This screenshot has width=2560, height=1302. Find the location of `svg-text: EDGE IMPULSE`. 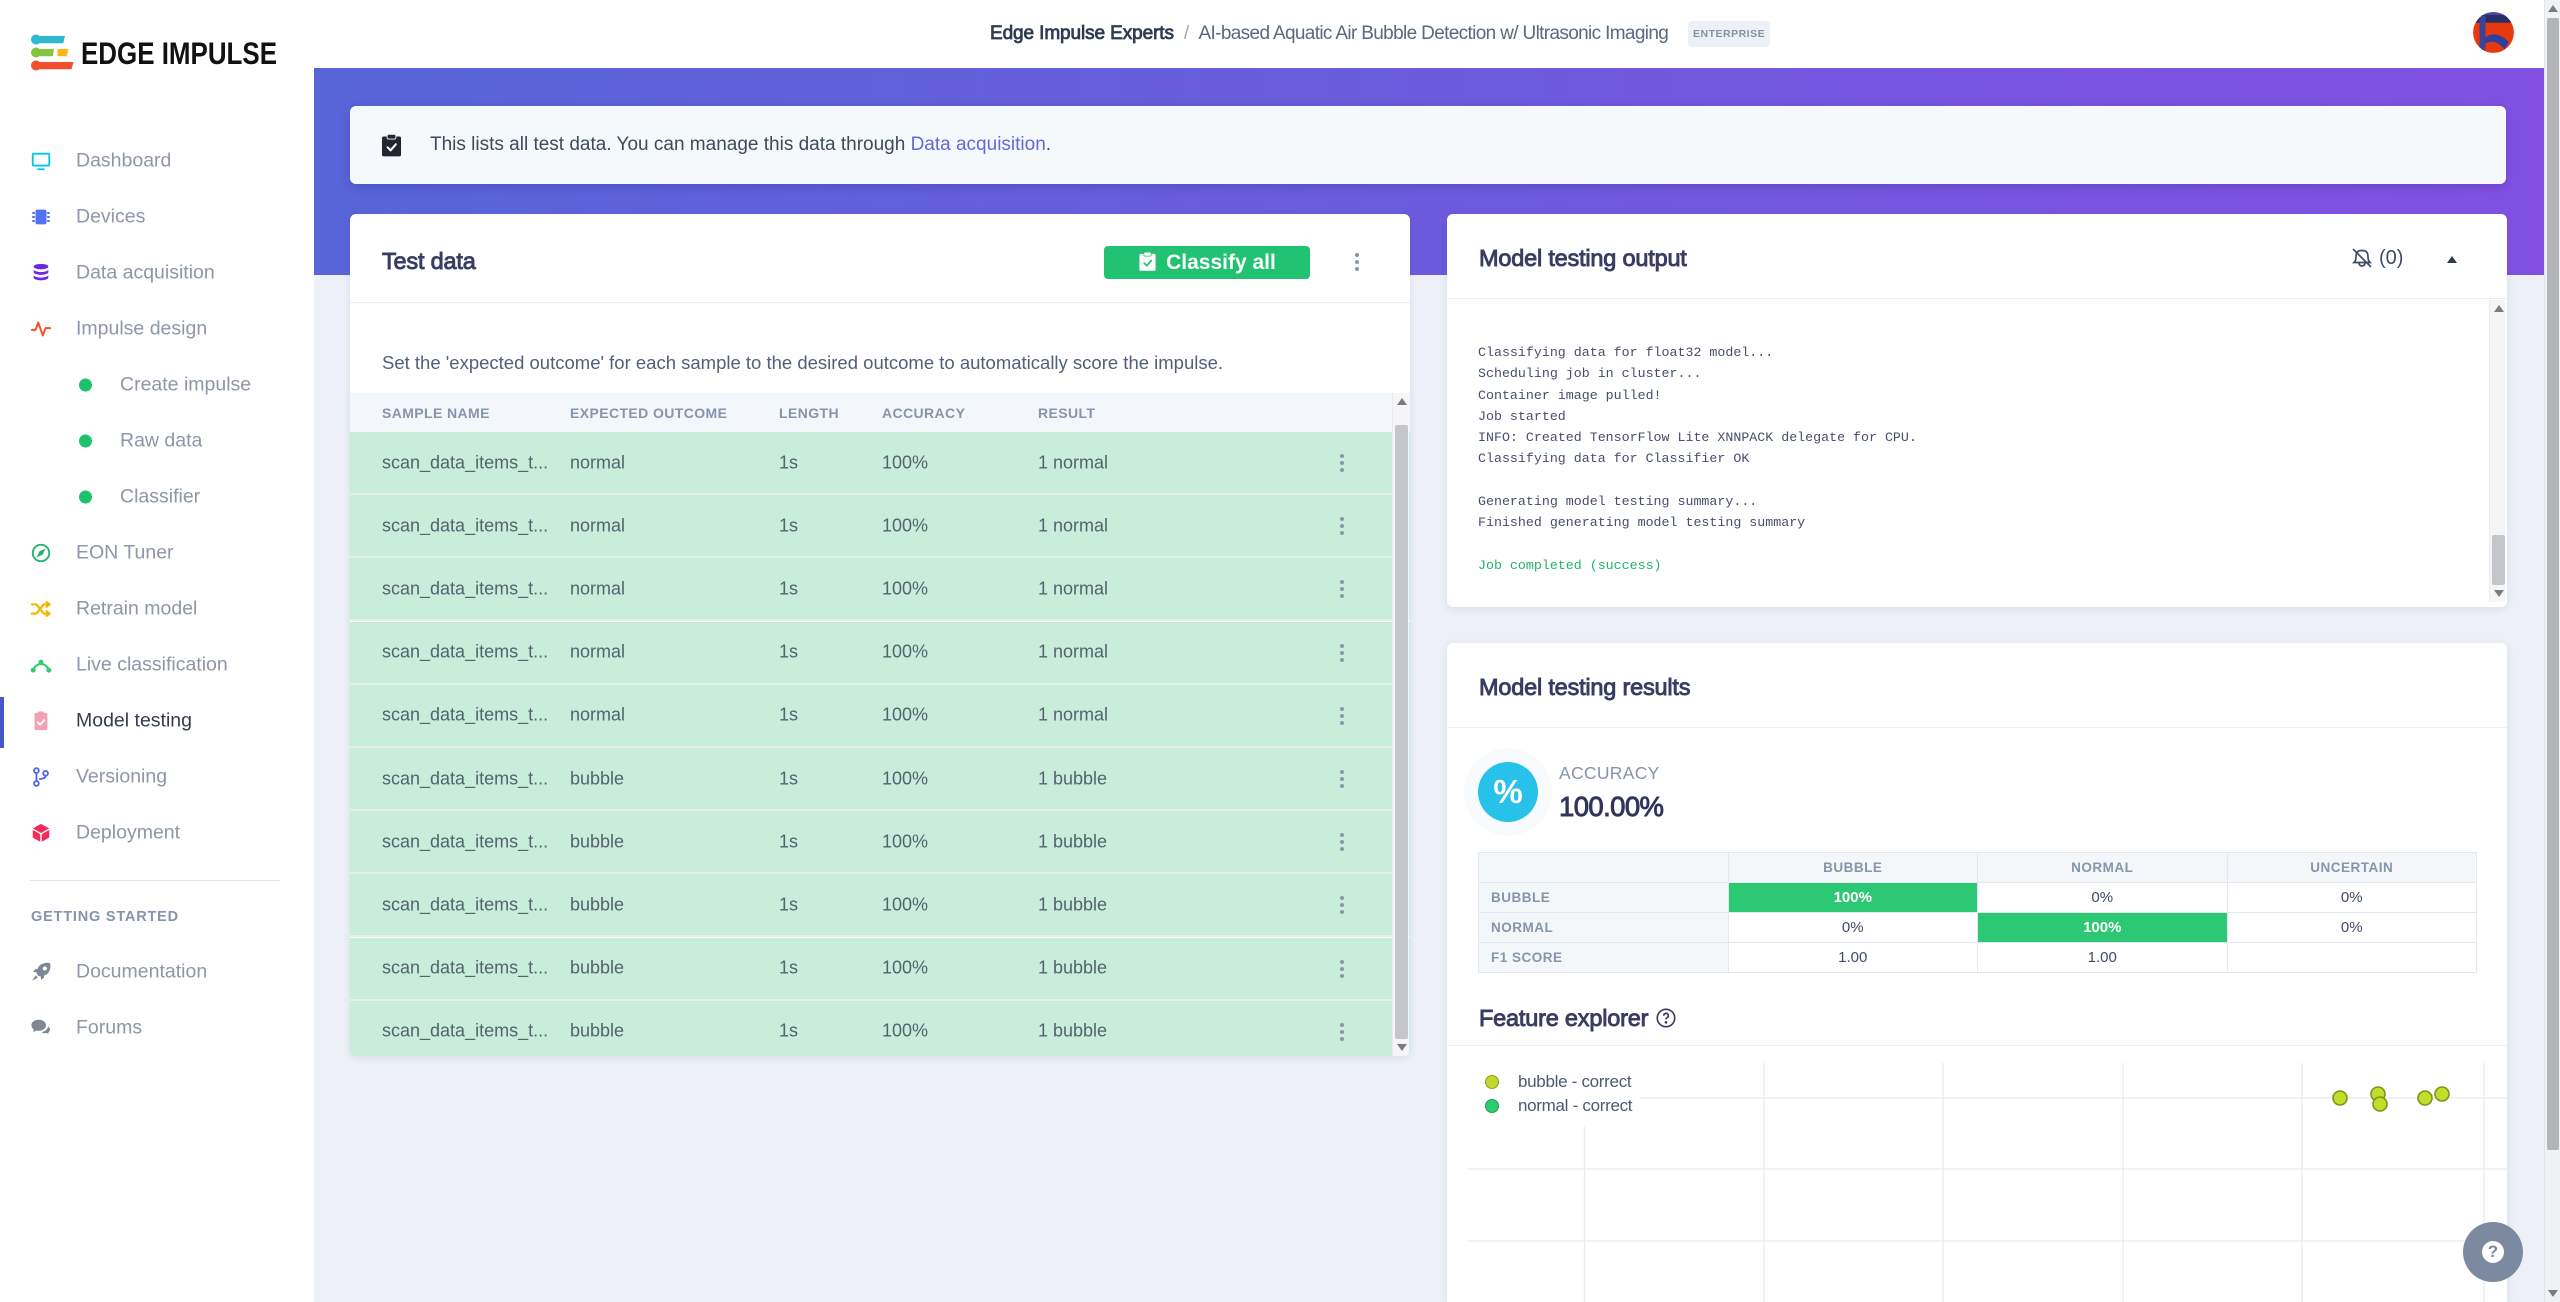

svg-text: EDGE IMPULSE is located at coordinates (179, 53).